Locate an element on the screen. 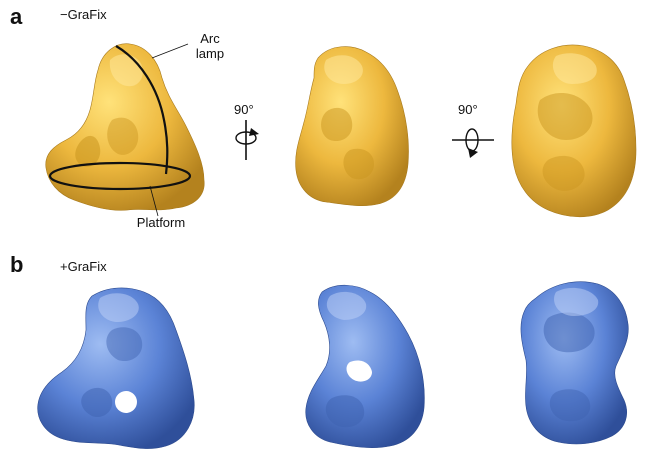 Image resolution: width=646 pixels, height=458 pixels. rotation-2-label: 90° is located at coordinates (468, 109).